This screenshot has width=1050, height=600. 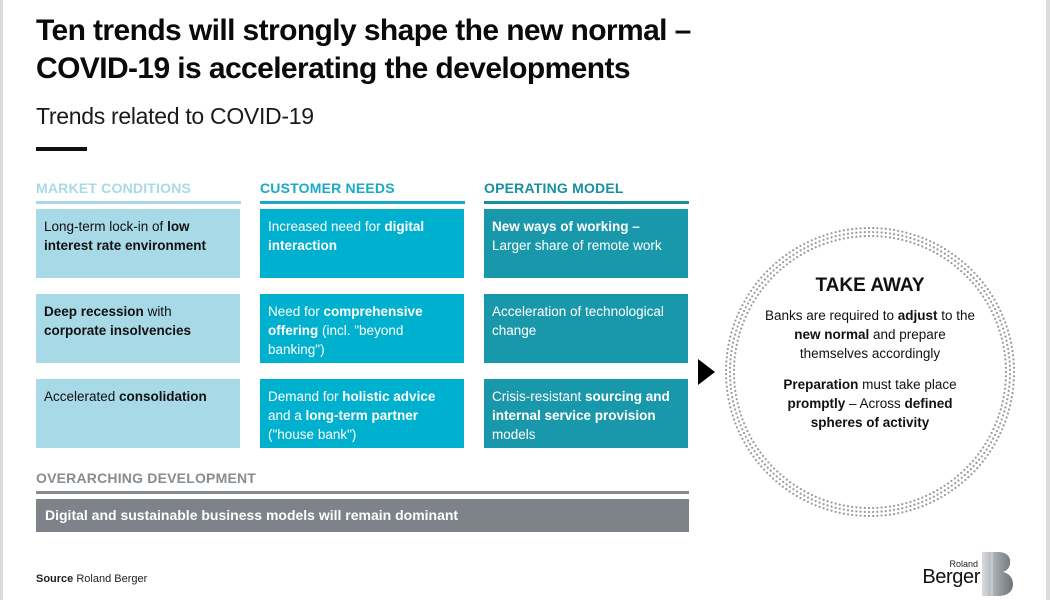 I want to click on title-rule, so click(x=61, y=149).